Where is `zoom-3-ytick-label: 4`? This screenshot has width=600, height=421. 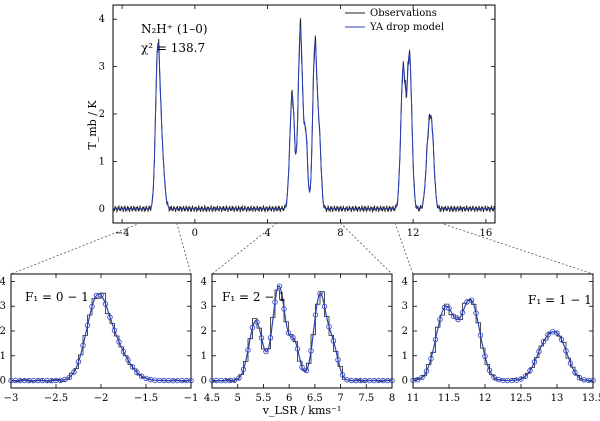
zoom-3-ytick-label: 4 is located at coordinates (405, 281).